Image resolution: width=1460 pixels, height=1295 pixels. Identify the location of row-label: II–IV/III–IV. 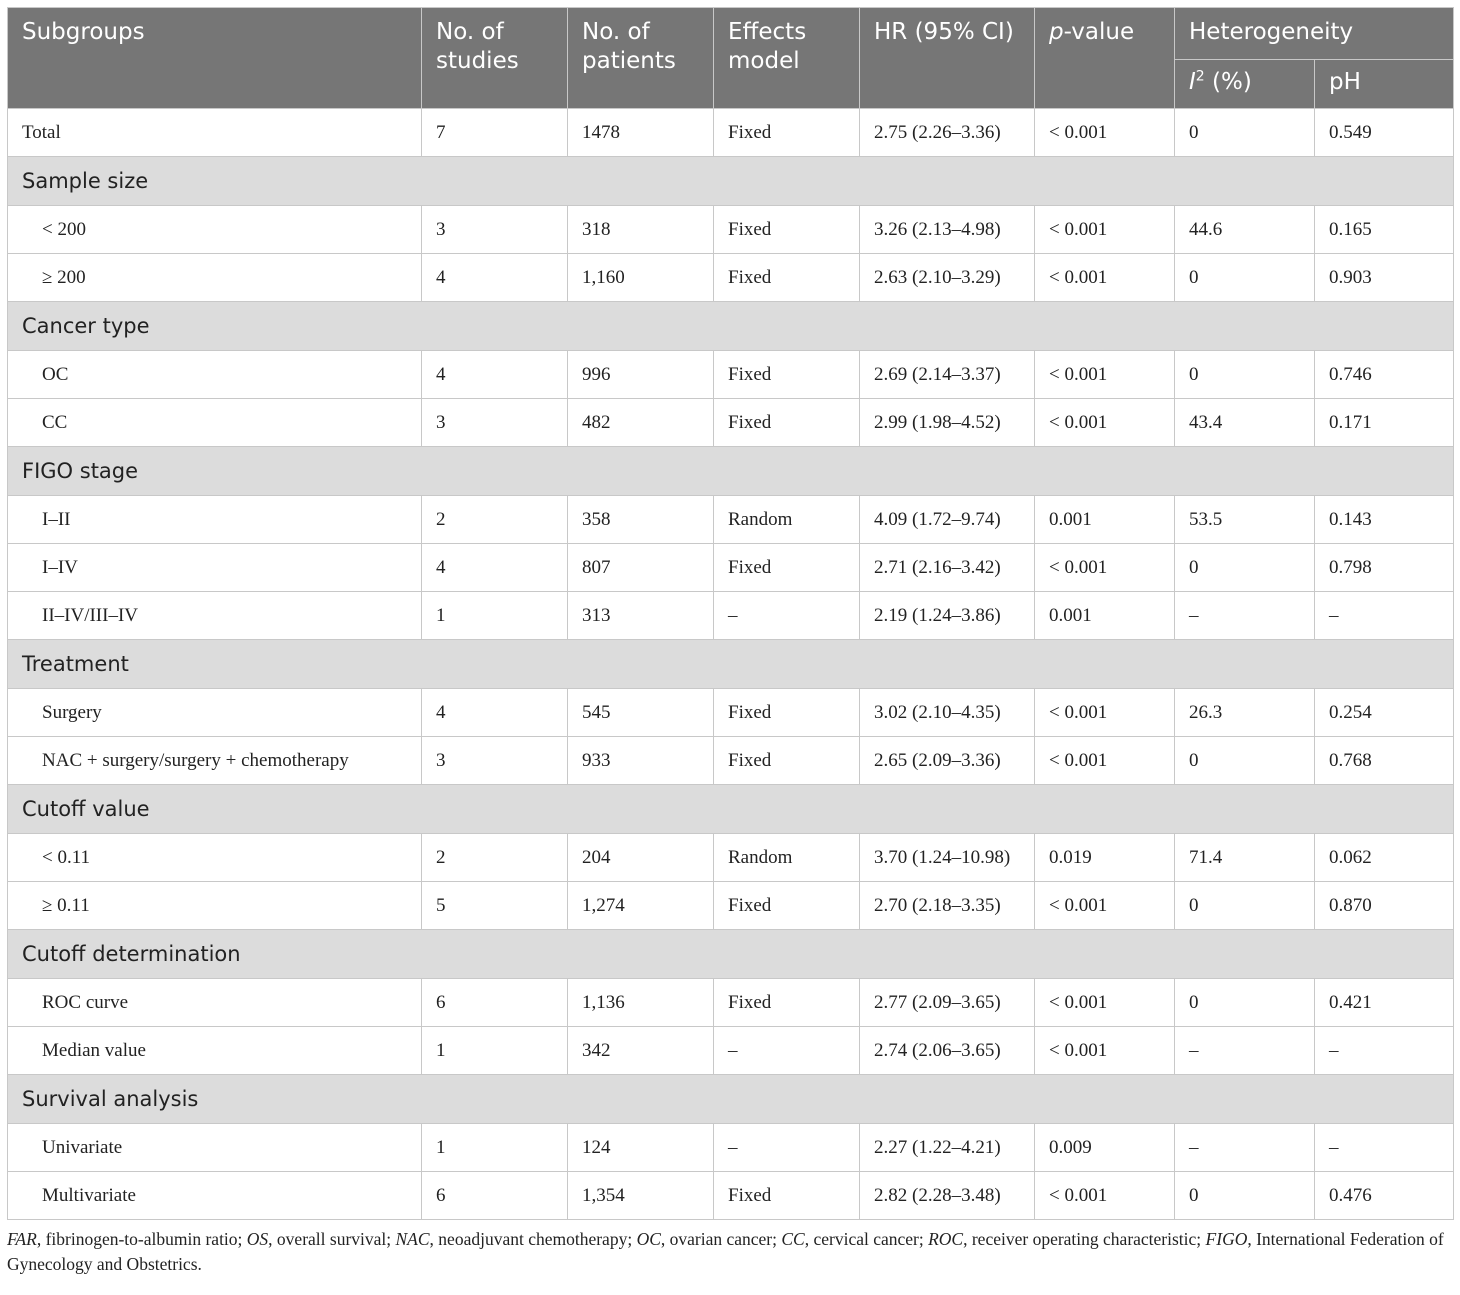
(214, 615).